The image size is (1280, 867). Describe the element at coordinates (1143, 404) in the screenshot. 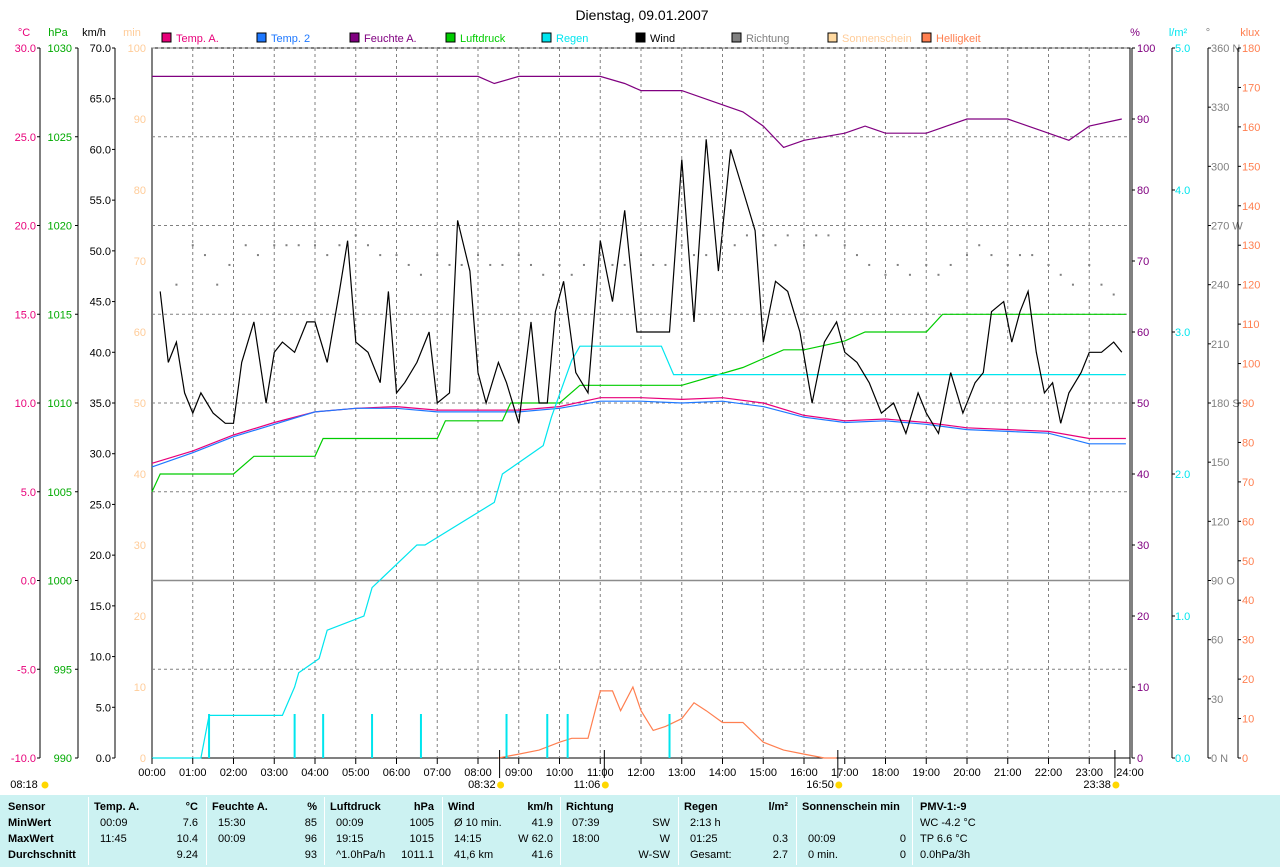

I see `humidity-tick-label: 50` at that location.